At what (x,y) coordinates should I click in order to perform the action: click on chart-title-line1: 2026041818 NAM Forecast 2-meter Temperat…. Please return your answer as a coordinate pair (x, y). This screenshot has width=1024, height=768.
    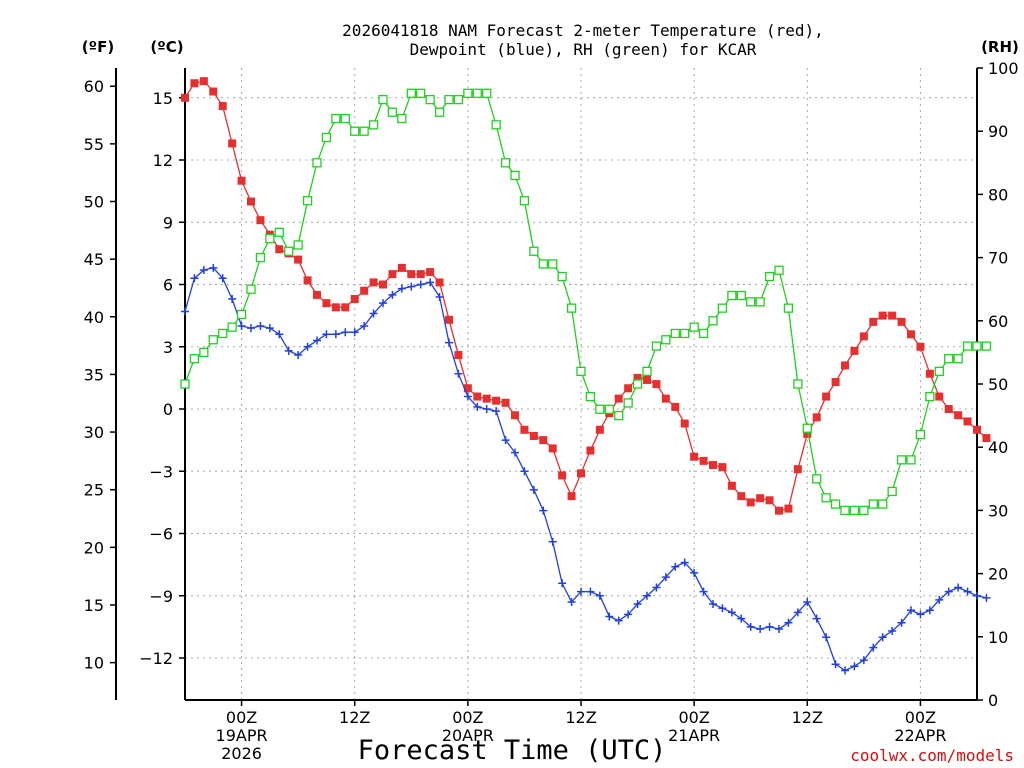
    Looking at the image, I should click on (583, 30).